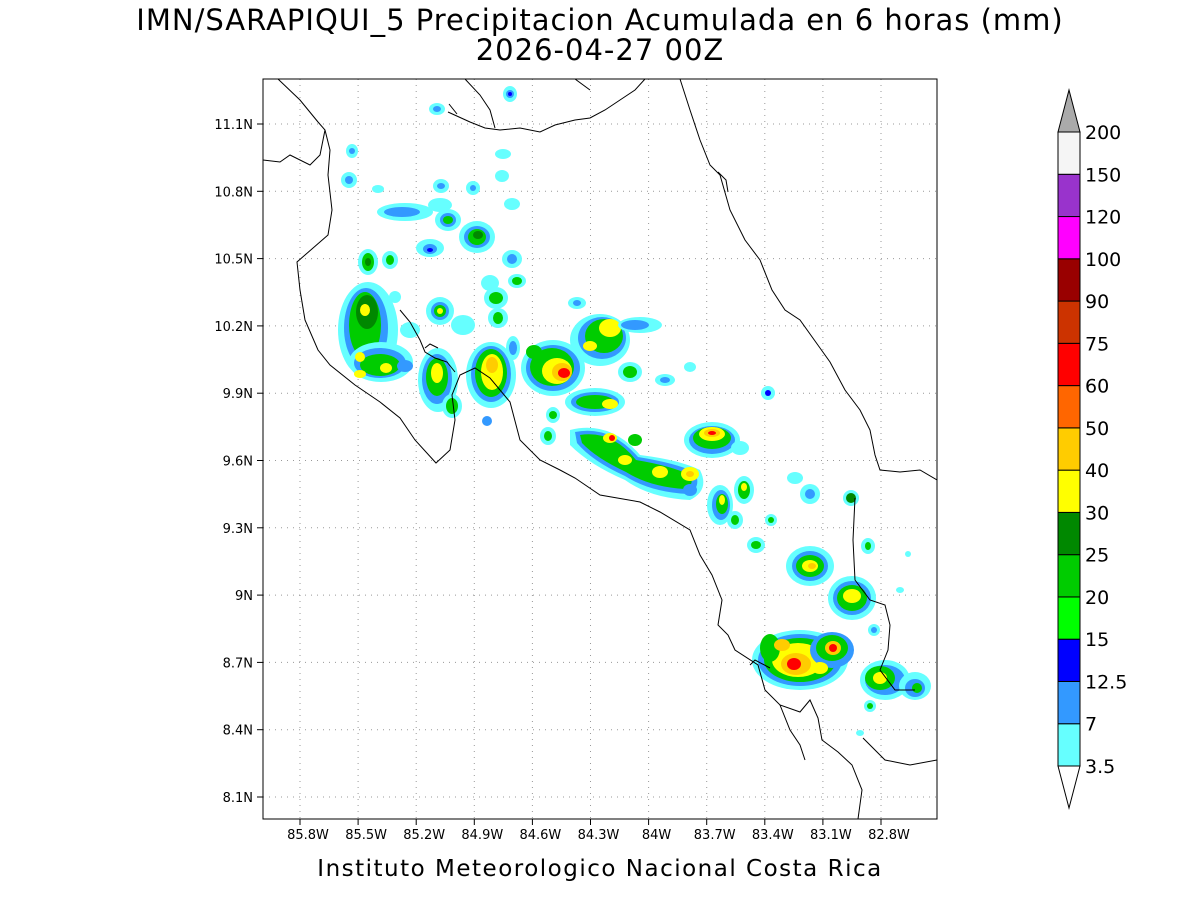 The width and height of the screenshot is (1200, 900). I want to click on lat-tick-label: 10.2N, so click(233, 327).